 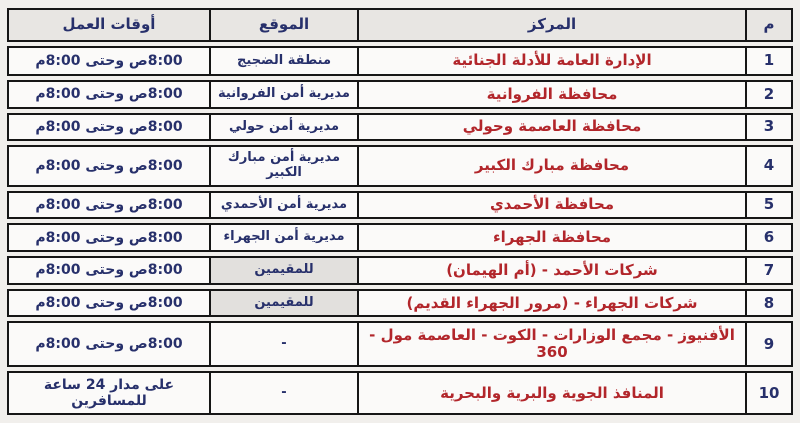 What do you see at coordinates (551, 270) in the screenshot?
I see `center-name-cell: شركات الأحمد - (أم الهيمان)` at bounding box center [551, 270].